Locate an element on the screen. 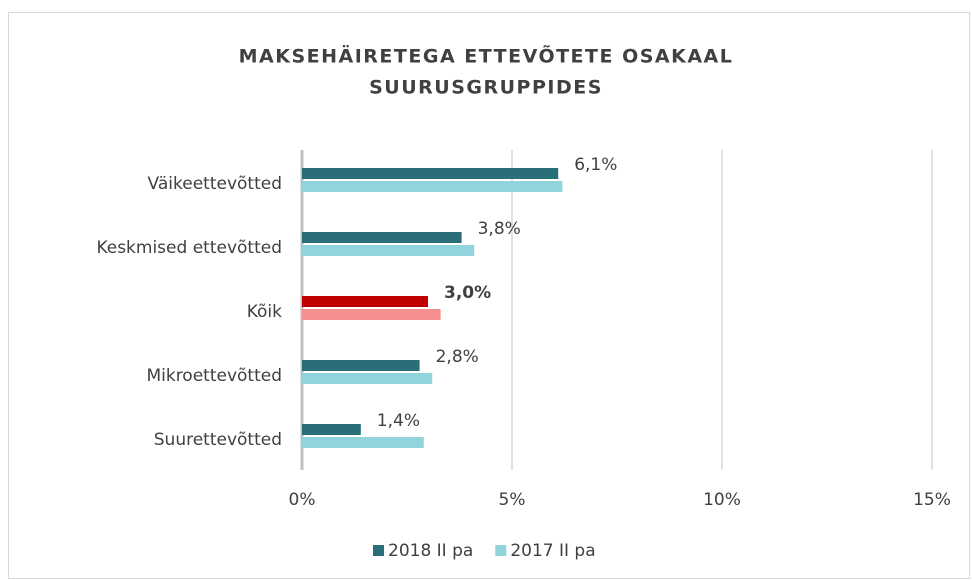 The width and height of the screenshot is (972, 580). y-tick-label: Keskmised ettevõtted is located at coordinates (189, 248).